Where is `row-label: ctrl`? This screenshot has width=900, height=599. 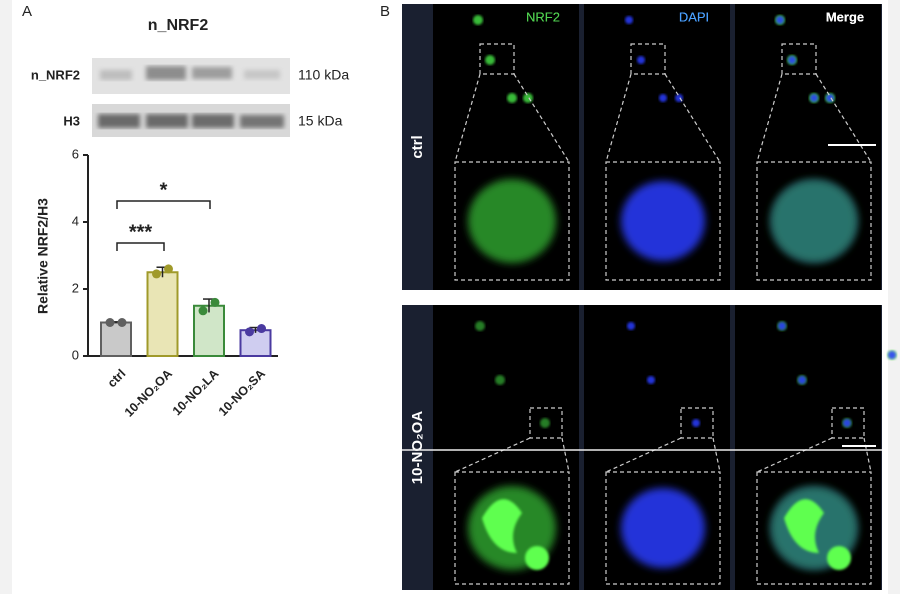 row-label: ctrl is located at coordinates (417, 146).